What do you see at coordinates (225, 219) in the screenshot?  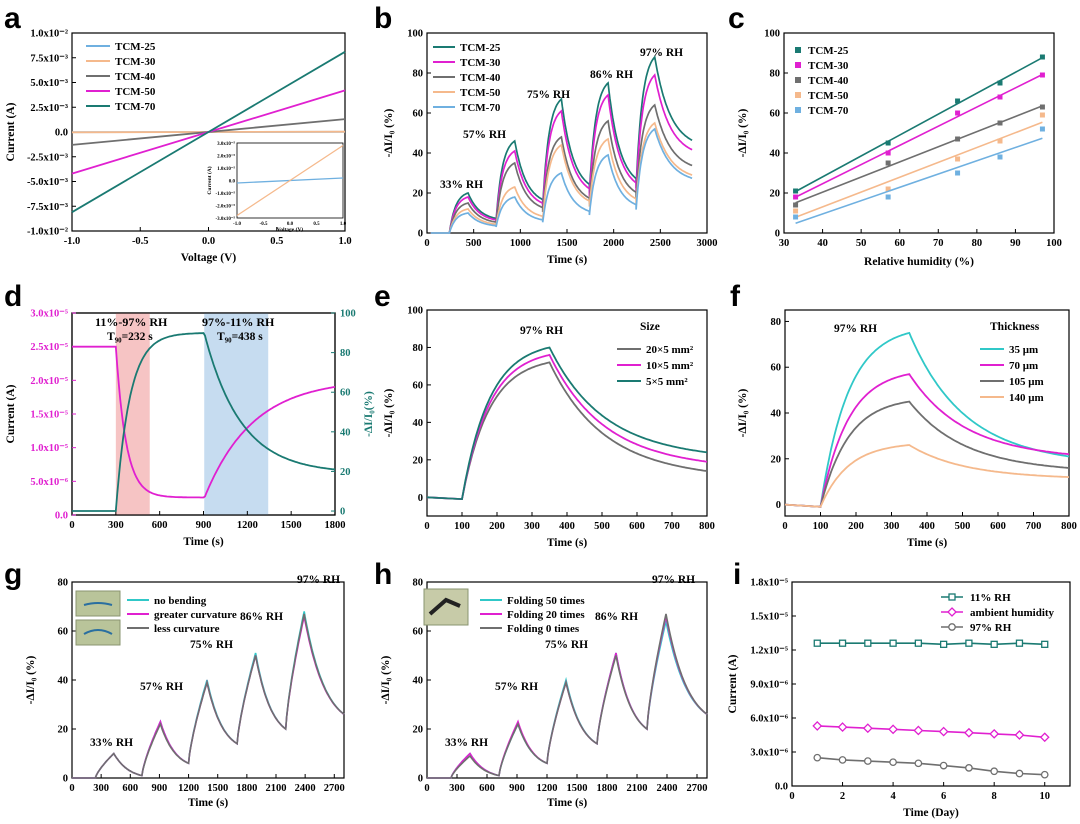 I see `inset-y-tick-label: -3.0x10⁻⁵` at bounding box center [225, 219].